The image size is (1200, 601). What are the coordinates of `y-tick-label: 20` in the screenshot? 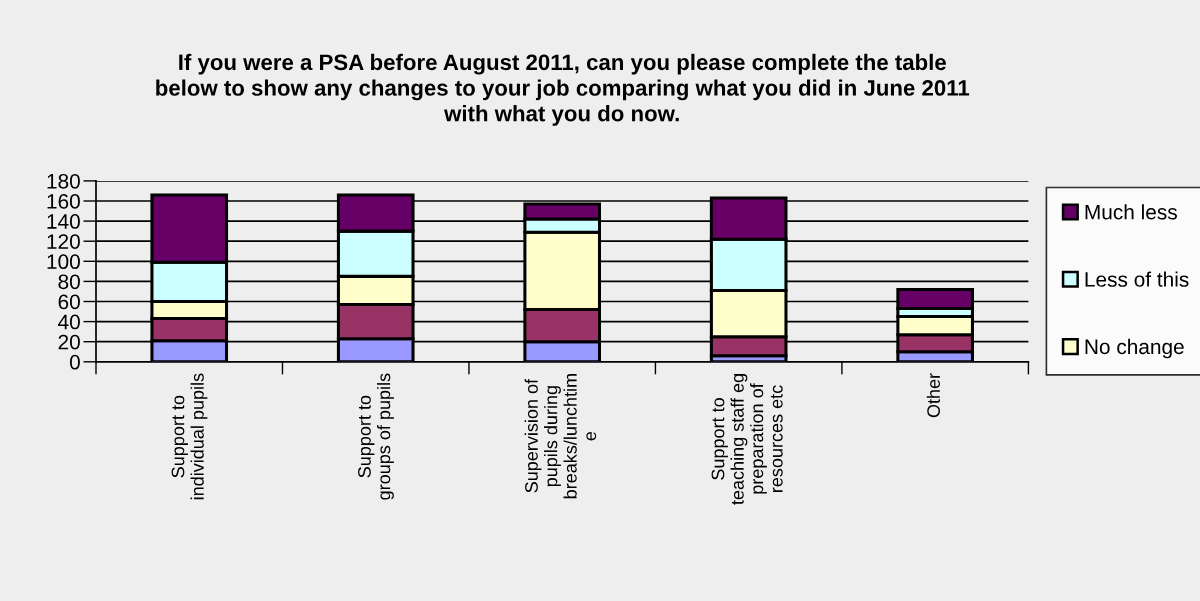 It's located at (69, 342).